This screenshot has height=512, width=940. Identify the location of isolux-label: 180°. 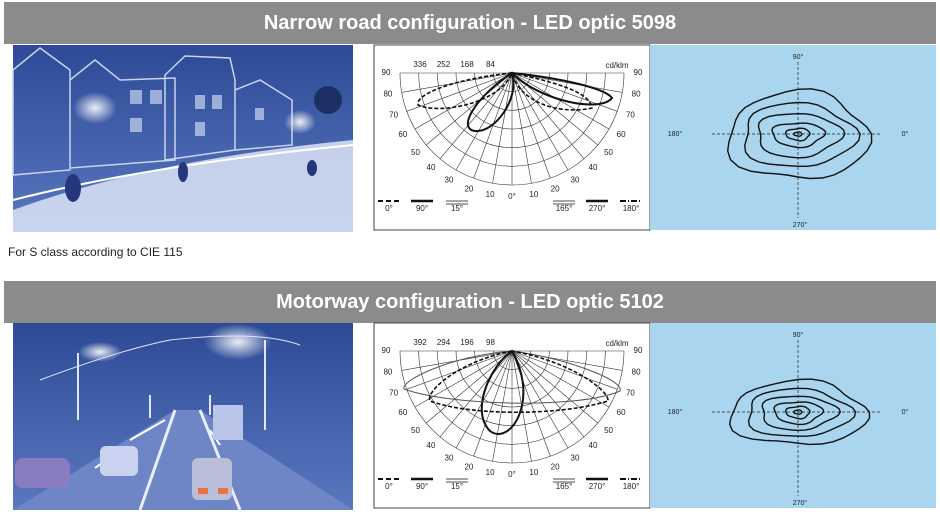
(675, 412).